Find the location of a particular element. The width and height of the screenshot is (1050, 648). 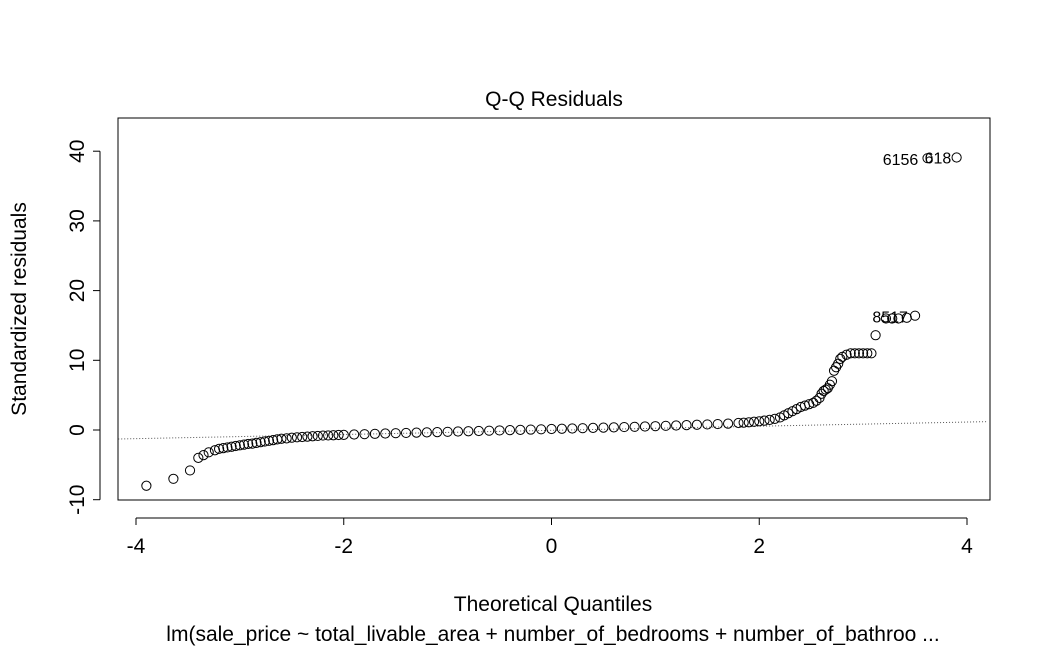

y-tick-label: 40 is located at coordinates (77, 151).